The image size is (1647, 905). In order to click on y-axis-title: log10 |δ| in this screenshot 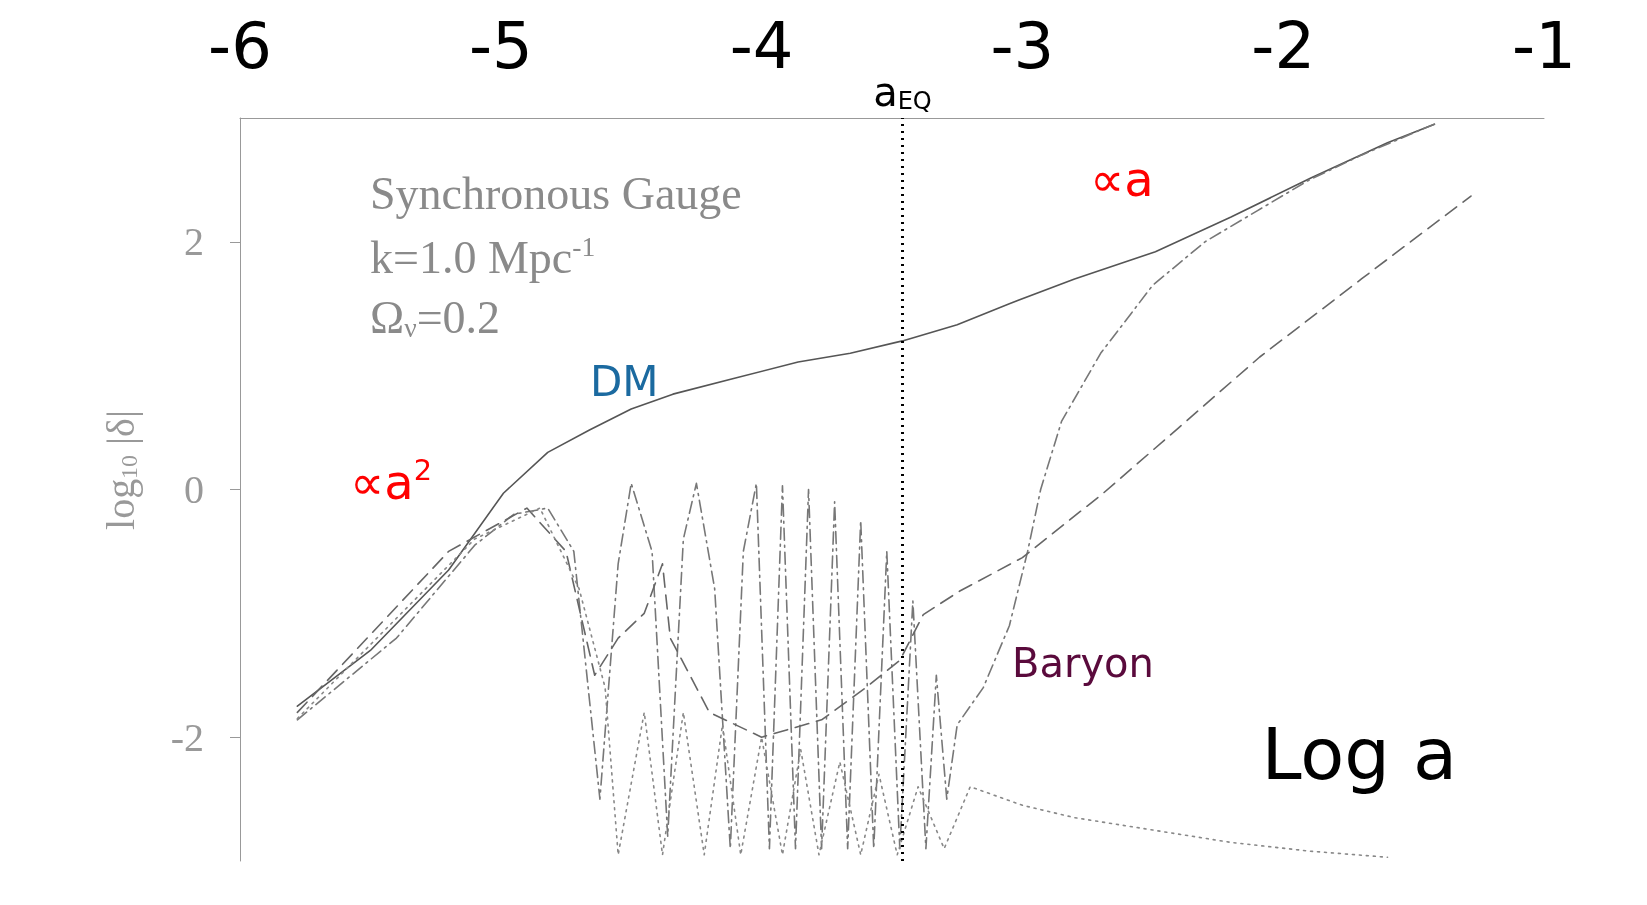, I will do `click(120, 470)`.